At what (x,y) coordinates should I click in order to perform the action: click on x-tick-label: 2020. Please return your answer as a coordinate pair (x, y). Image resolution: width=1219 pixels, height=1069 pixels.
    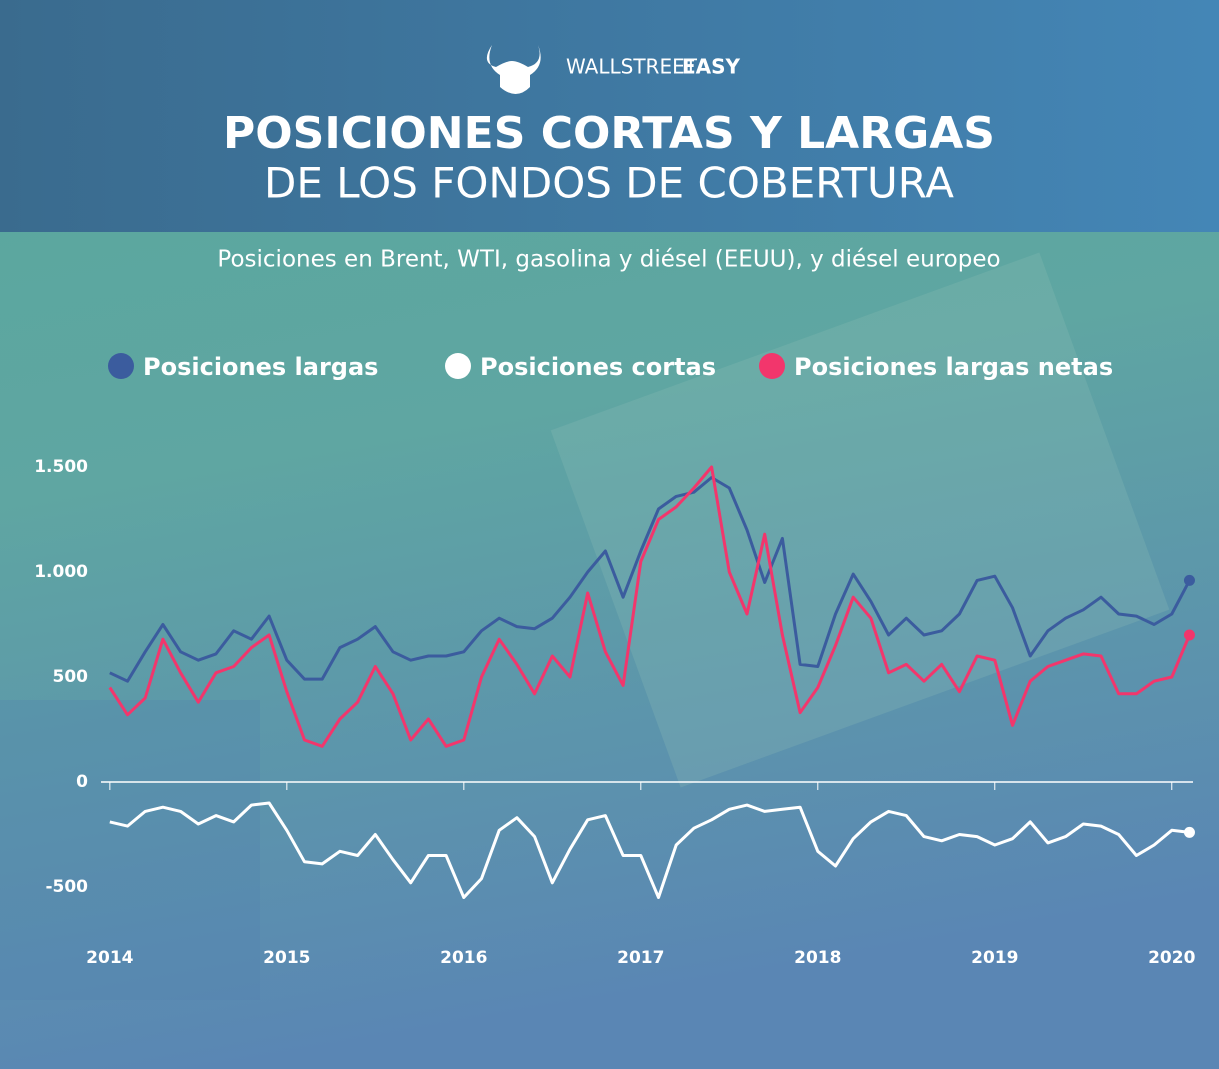
    Looking at the image, I should click on (1171, 958).